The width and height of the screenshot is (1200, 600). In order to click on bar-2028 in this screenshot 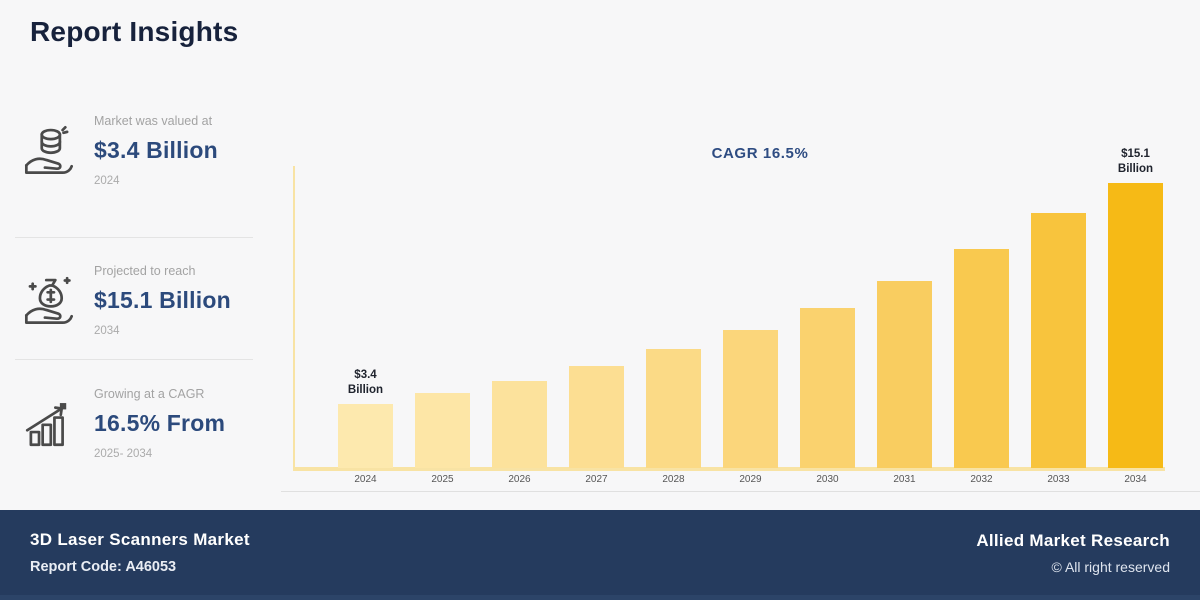, I will do `click(673, 408)`.